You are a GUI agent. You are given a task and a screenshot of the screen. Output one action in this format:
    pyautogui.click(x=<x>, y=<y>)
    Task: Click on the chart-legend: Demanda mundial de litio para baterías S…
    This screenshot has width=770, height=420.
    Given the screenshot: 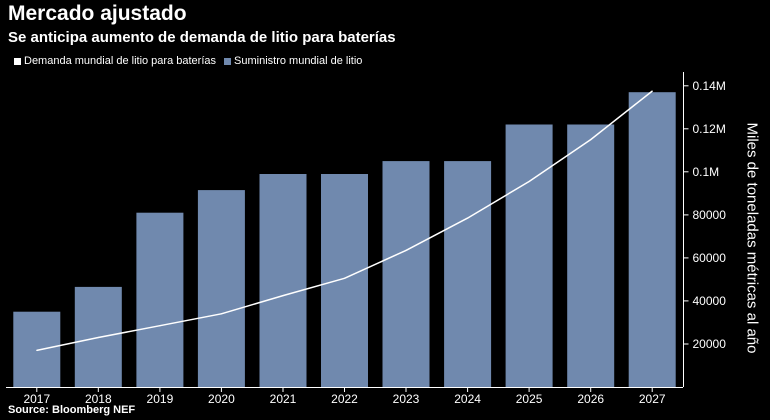 What is the action you would take?
    pyautogui.click(x=188, y=61)
    